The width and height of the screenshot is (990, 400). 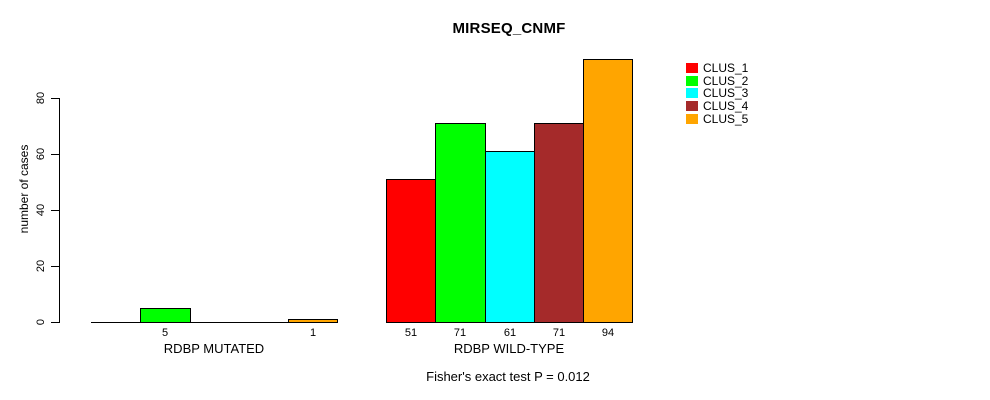 What do you see at coordinates (165, 315) in the screenshot?
I see `bar-clus_2-mutated` at bounding box center [165, 315].